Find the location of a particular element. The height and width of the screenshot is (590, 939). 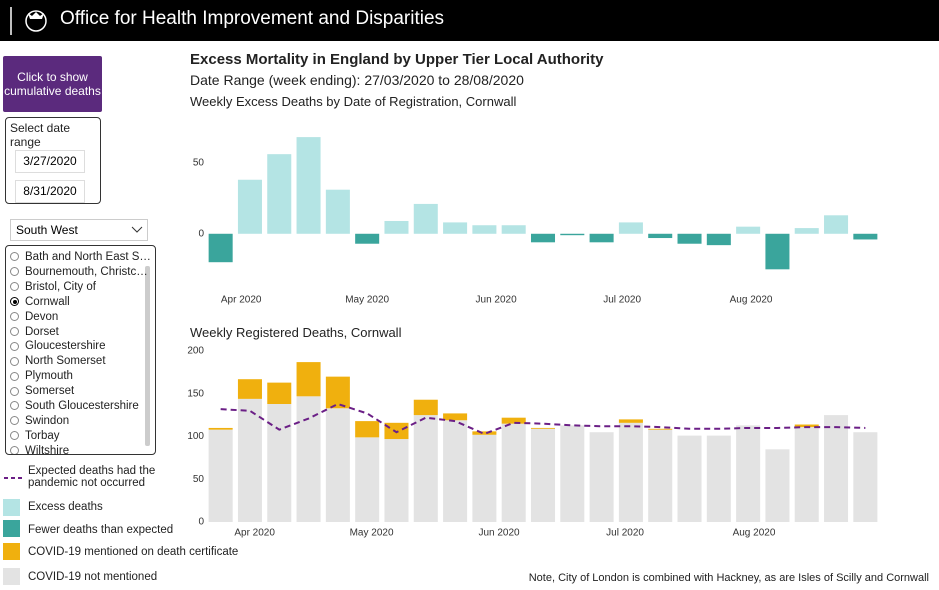

end-date: 8/31/2020 is located at coordinates (50, 191).